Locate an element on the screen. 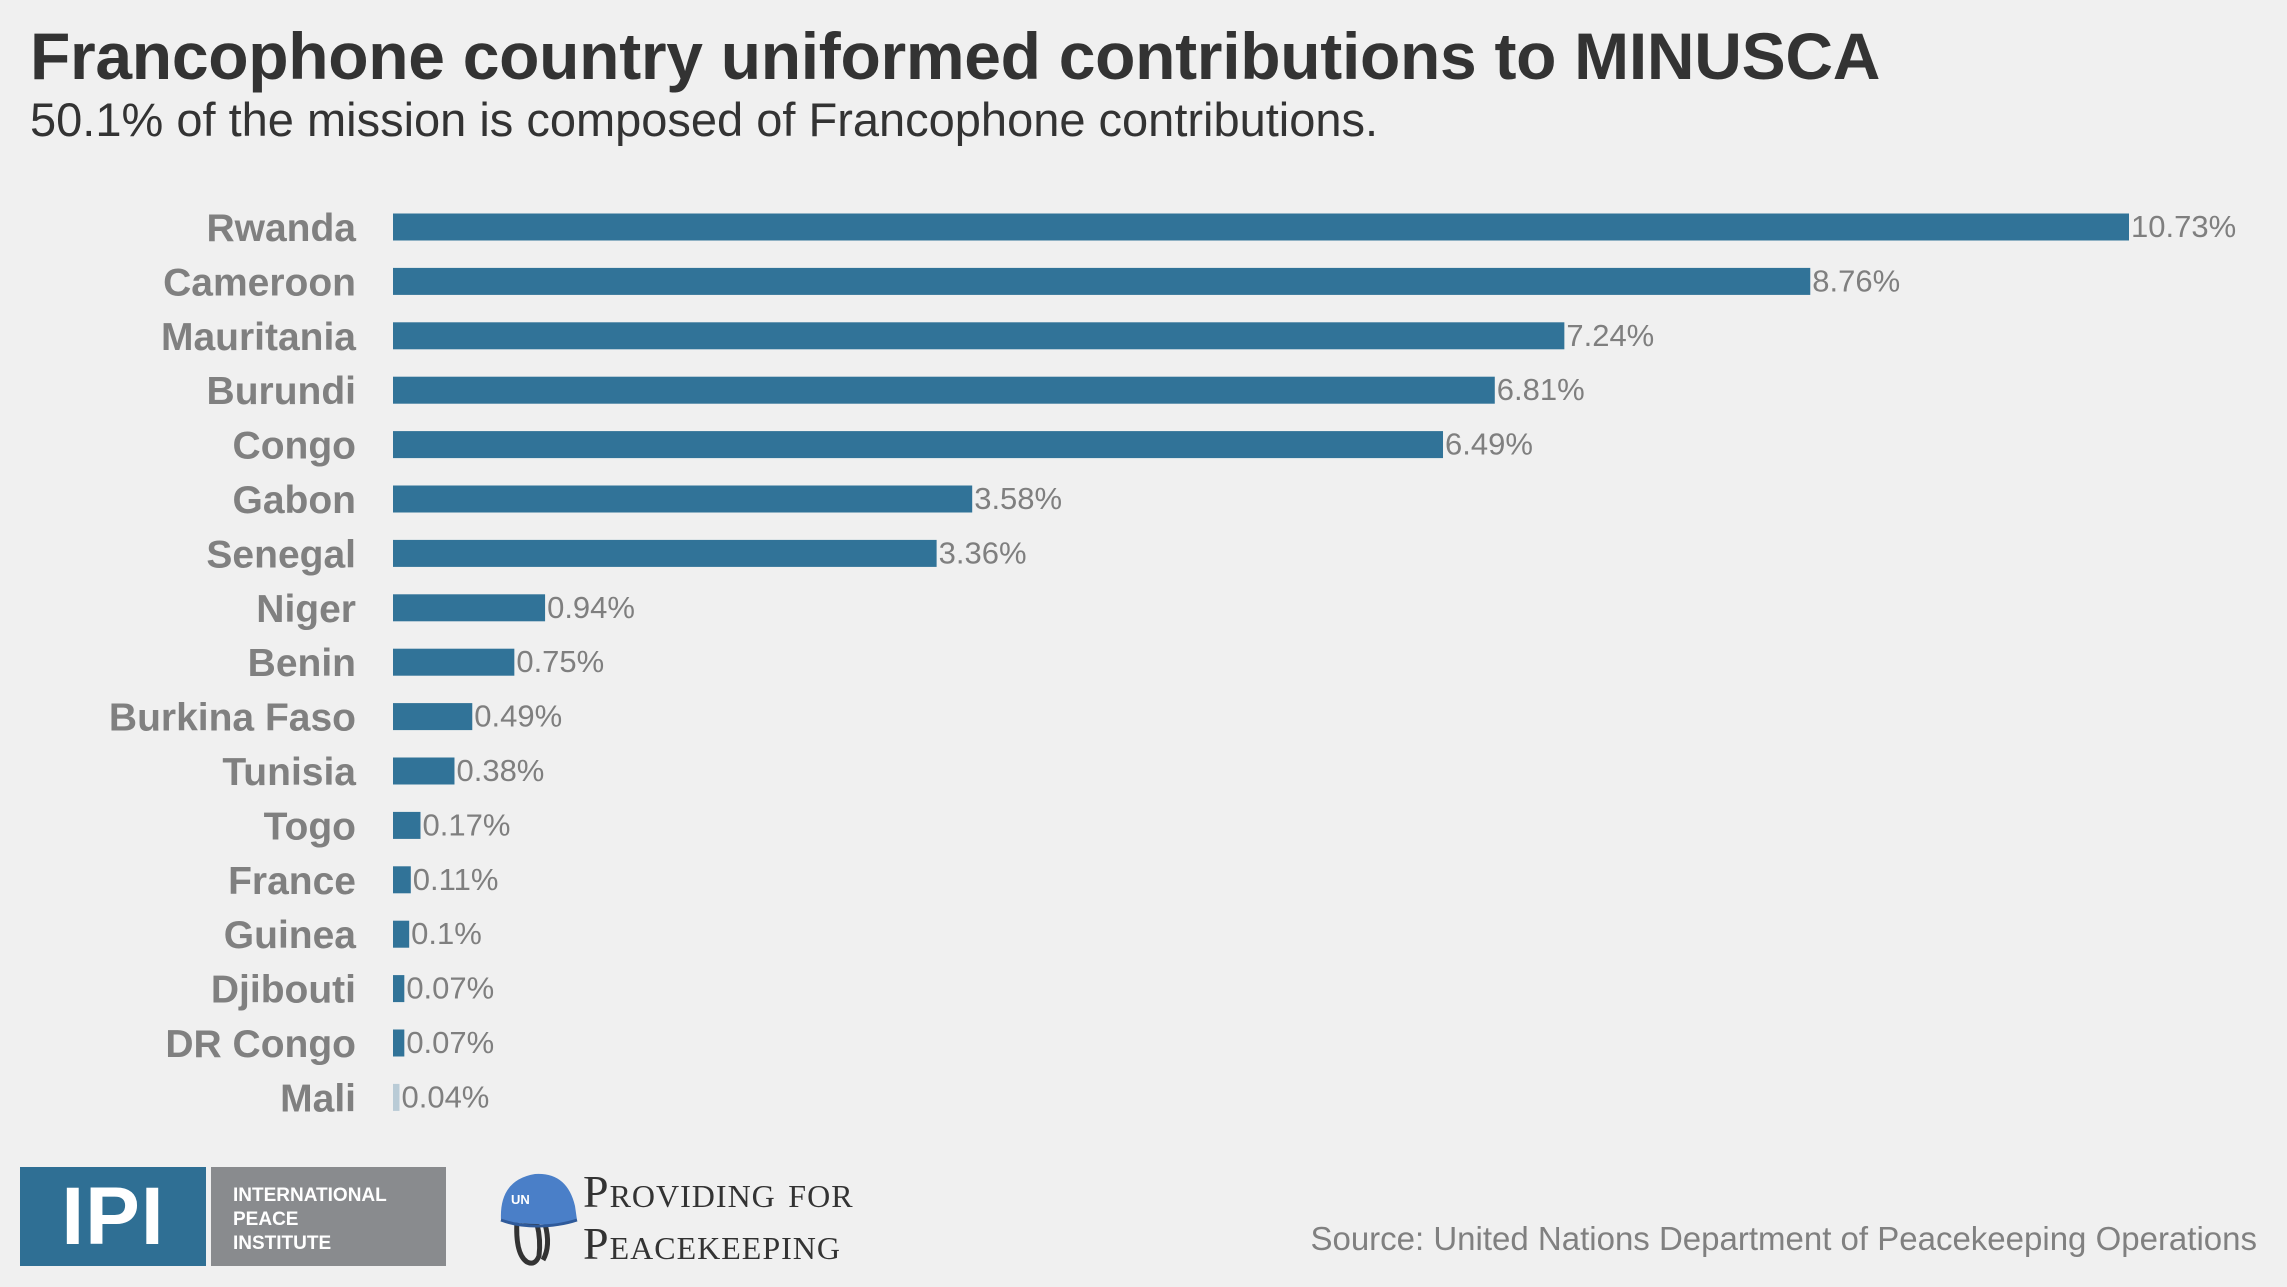  category-label: Burundi is located at coordinates (281, 391).